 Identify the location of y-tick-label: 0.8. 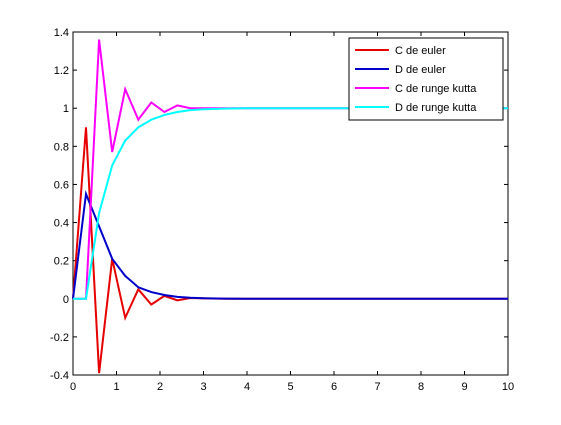
(61, 147).